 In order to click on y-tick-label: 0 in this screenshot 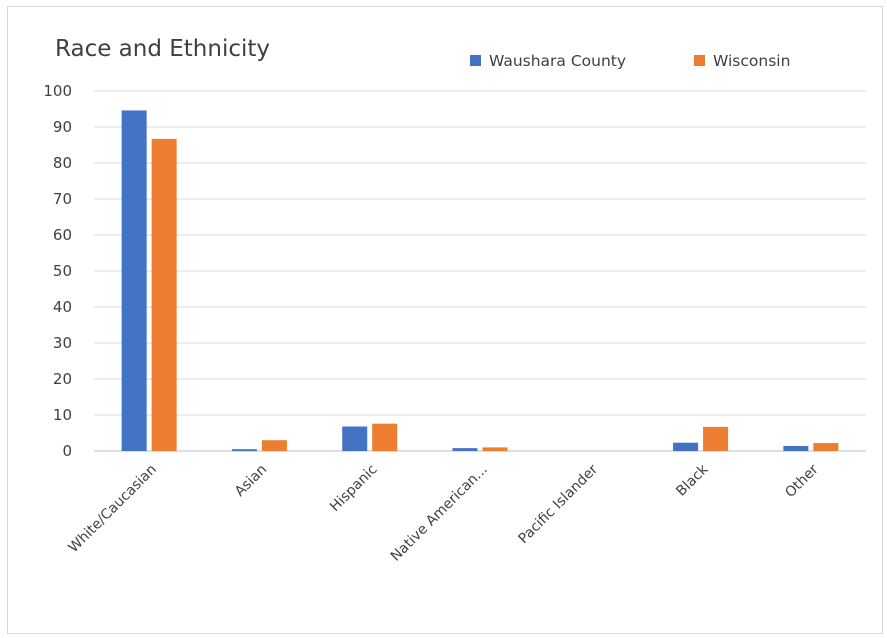, I will do `click(67, 451)`.